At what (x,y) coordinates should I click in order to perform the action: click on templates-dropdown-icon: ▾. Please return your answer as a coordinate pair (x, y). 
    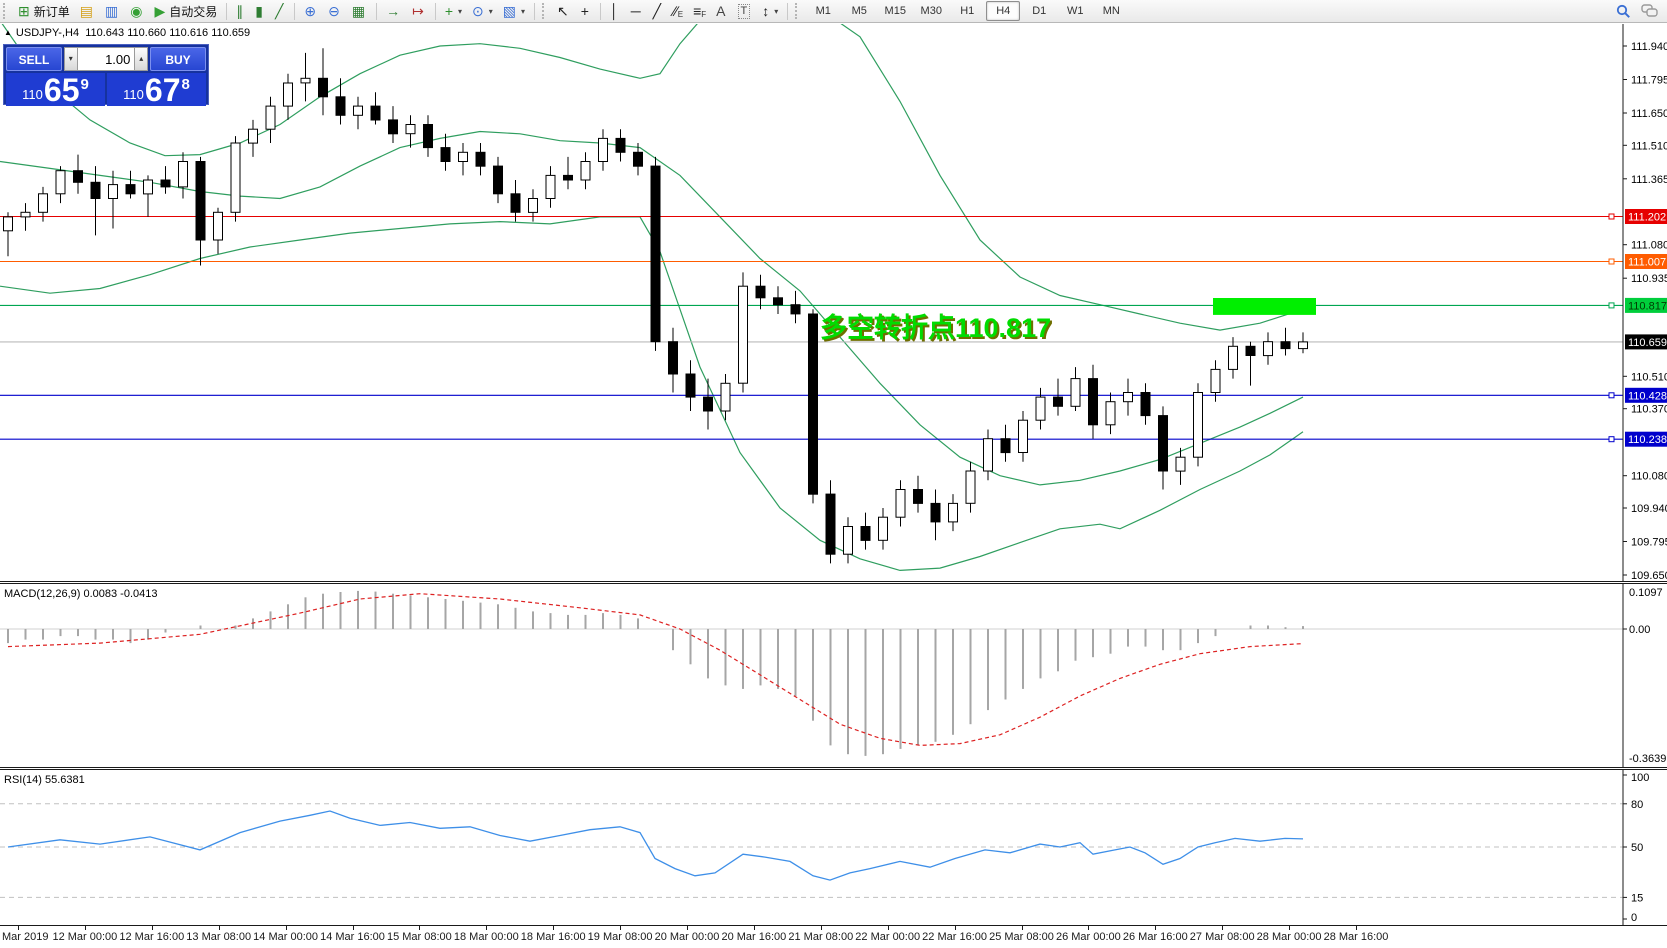
    Looking at the image, I should click on (523, 11).